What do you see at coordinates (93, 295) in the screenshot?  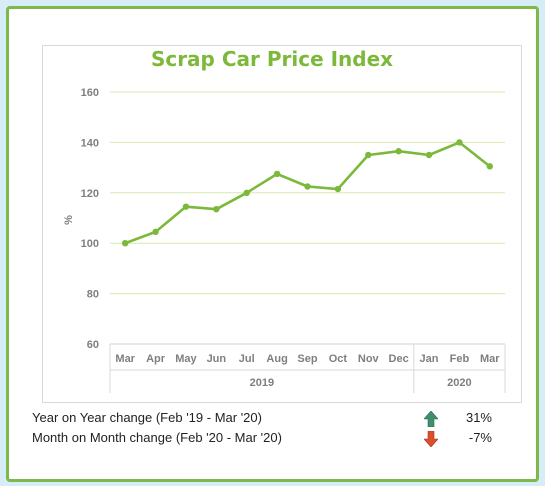 I see `y-tick-label: 80` at bounding box center [93, 295].